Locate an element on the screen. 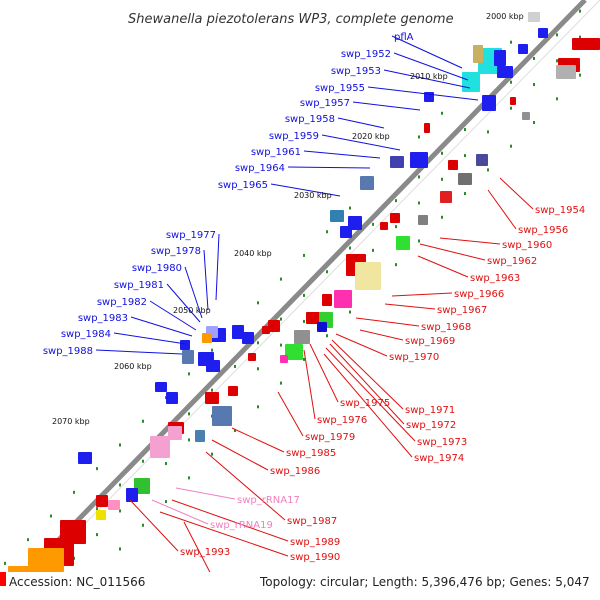 The image size is (600, 600). reverse-gene-label: swp_1960 is located at coordinates (527, 245).